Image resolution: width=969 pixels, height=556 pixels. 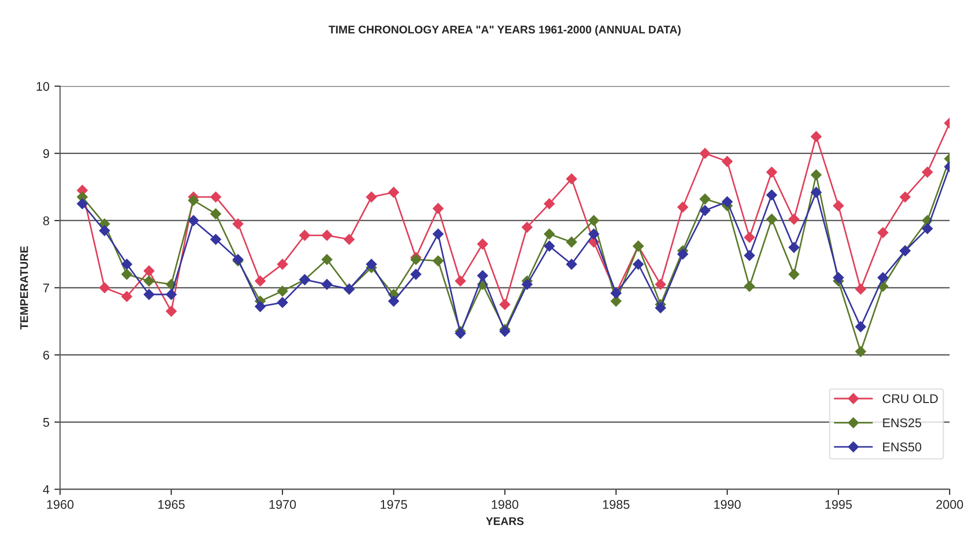 I want to click on y-tick-label: 9, so click(x=46, y=153).